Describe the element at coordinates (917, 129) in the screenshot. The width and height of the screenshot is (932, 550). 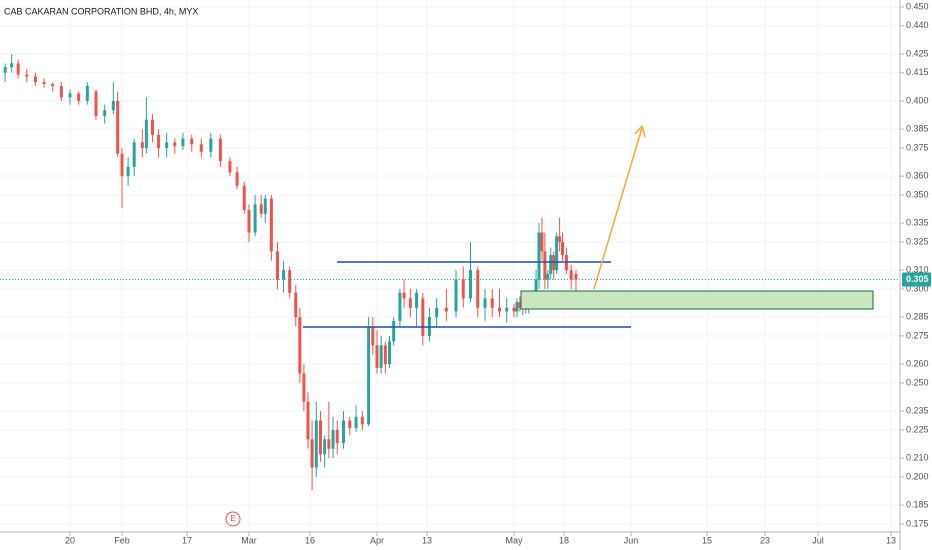
I see `y-tick-label: 0.385` at that location.